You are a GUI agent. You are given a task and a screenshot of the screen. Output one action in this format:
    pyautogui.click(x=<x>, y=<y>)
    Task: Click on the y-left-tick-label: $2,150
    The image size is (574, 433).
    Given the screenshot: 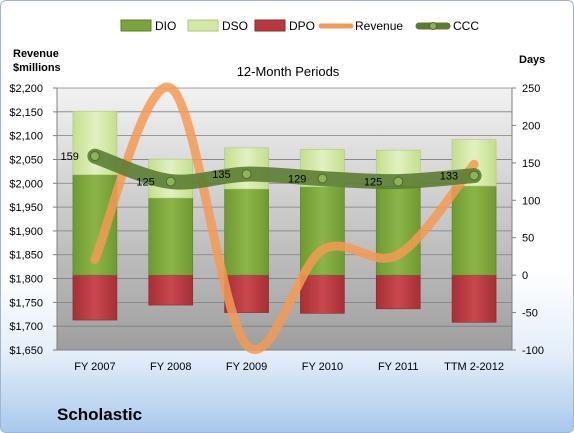 What is the action you would take?
    pyautogui.click(x=26, y=113)
    